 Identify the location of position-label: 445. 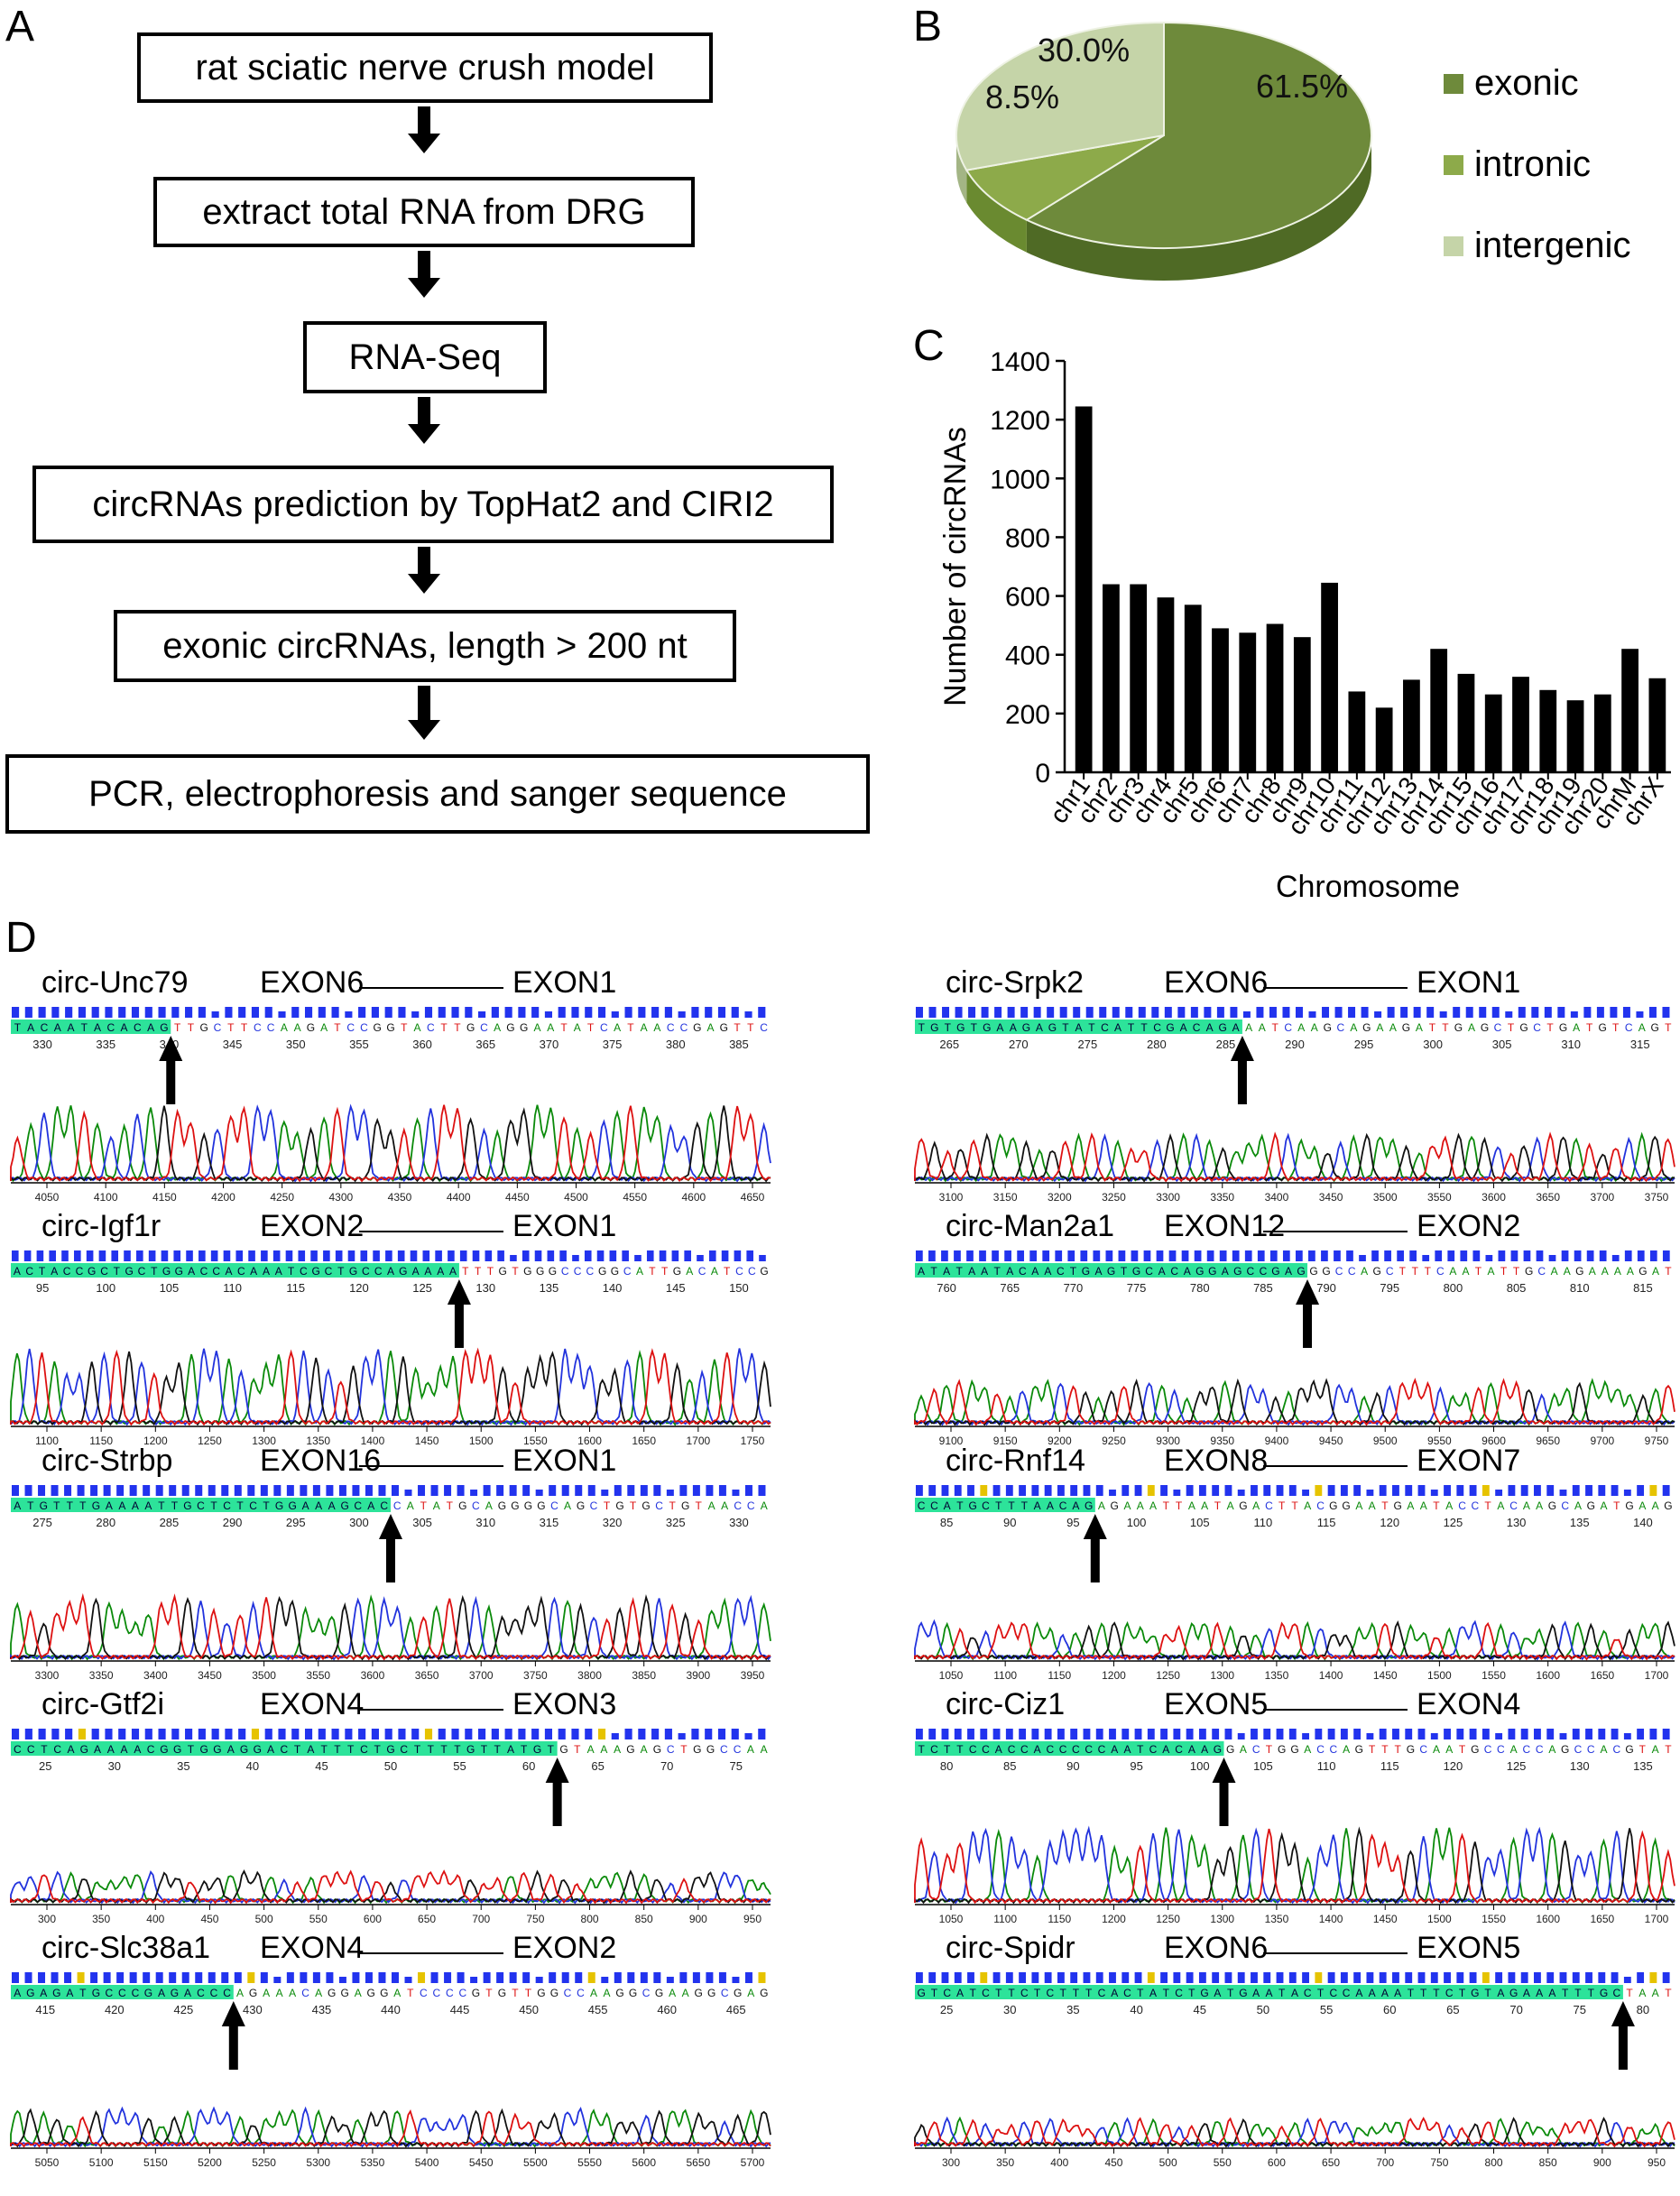
(460, 2009).